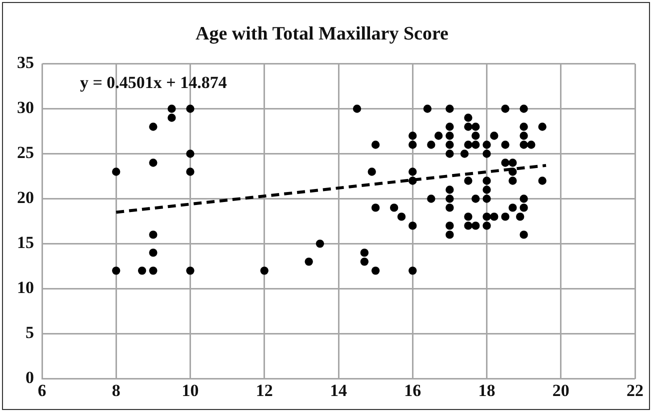  I want to click on x-tick-label: 12, so click(264, 390).